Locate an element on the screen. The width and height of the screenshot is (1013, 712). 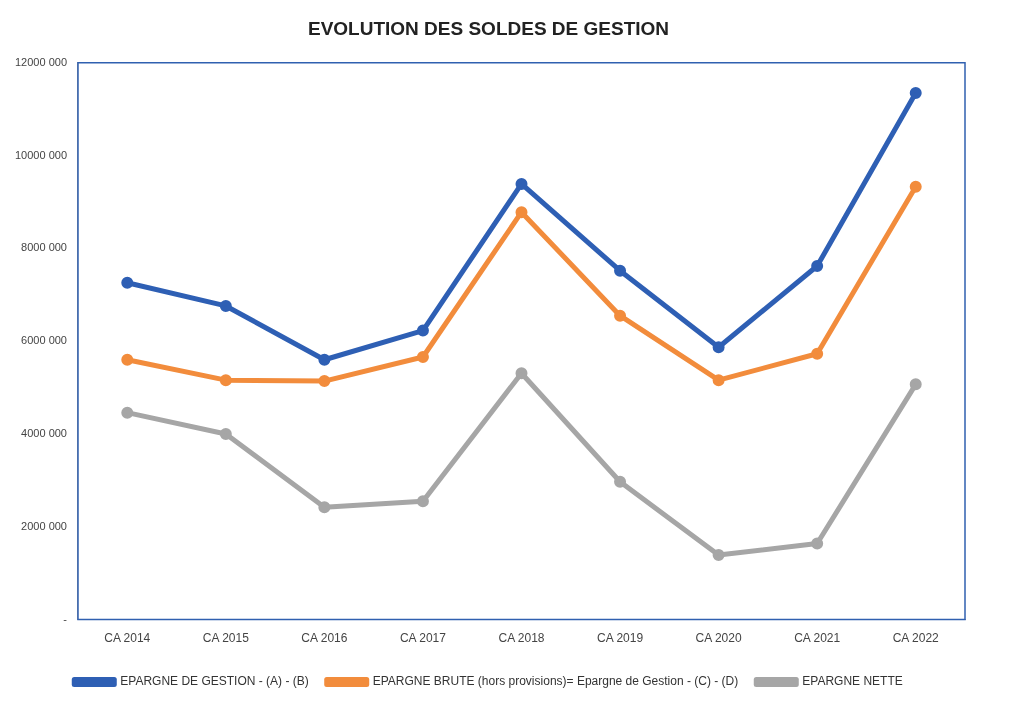
legend-label: EPARGNE BRUTE (hors provisions)= Epargne de Gestion - (C) - (D) is located at coordinates (555, 681).